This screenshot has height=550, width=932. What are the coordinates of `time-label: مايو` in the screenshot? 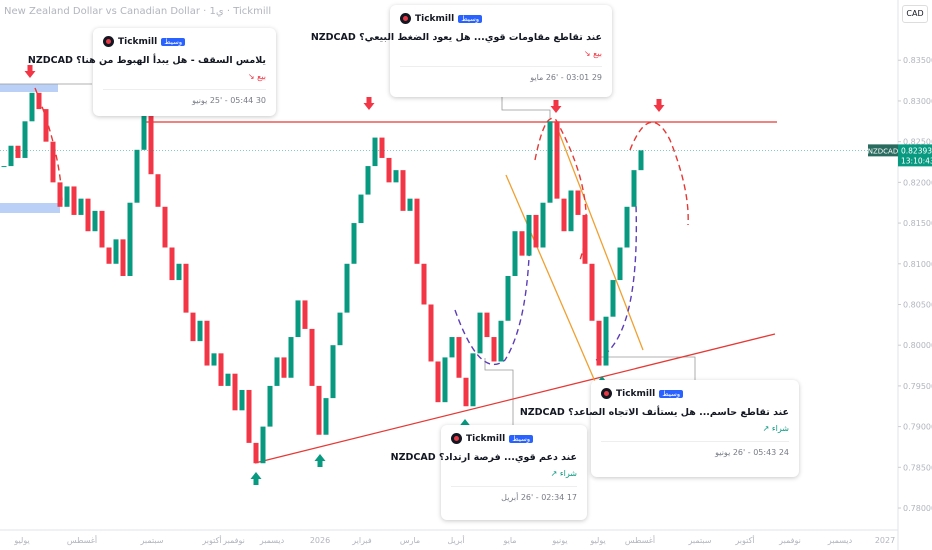 It's located at (509, 540).